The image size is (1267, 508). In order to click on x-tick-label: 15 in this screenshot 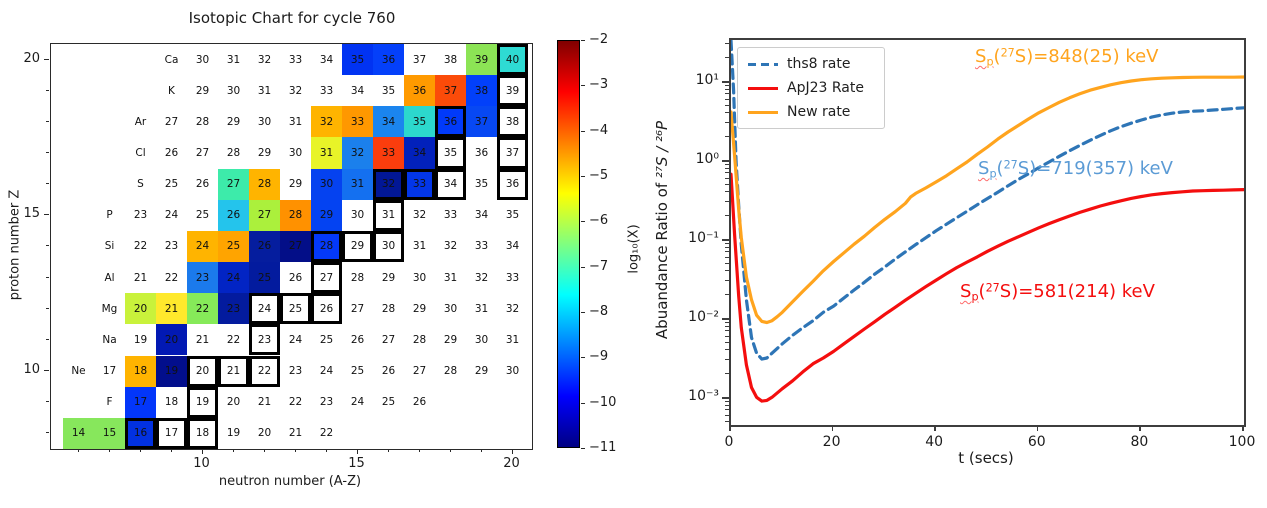, I will do `click(356, 463)`.